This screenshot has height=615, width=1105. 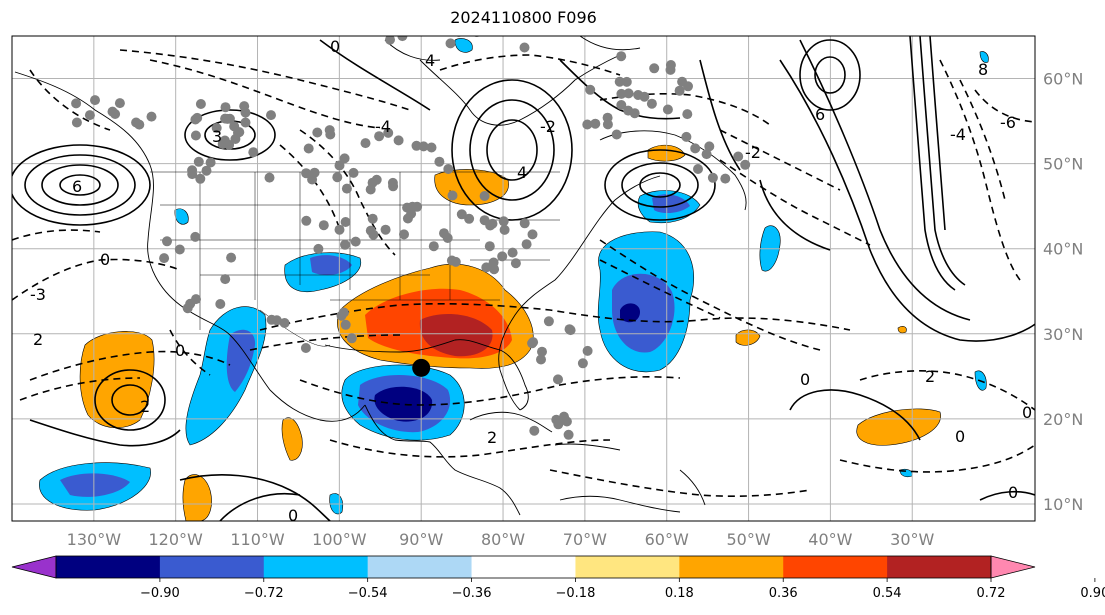 What do you see at coordinates (958, 134) in the screenshot?
I see `contour-label: -4` at bounding box center [958, 134].